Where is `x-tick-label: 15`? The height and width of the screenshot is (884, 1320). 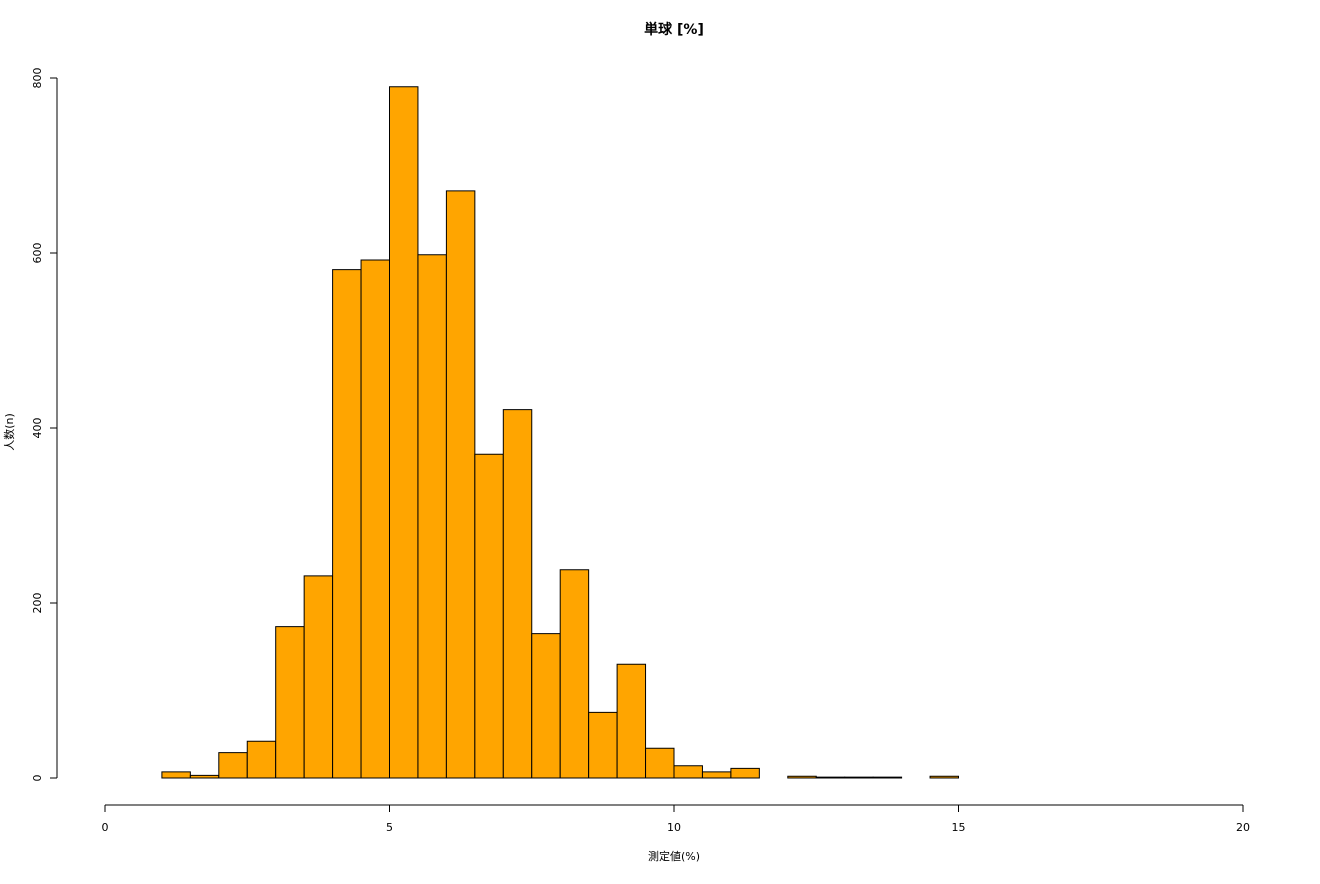 x-tick-label: 15 is located at coordinates (959, 827).